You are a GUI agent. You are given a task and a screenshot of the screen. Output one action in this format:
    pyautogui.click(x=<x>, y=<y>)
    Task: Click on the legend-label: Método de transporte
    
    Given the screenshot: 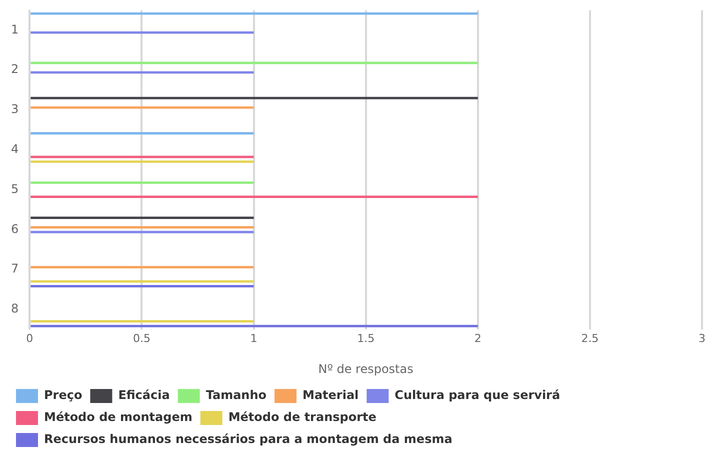 What is the action you would take?
    pyautogui.click(x=302, y=417)
    